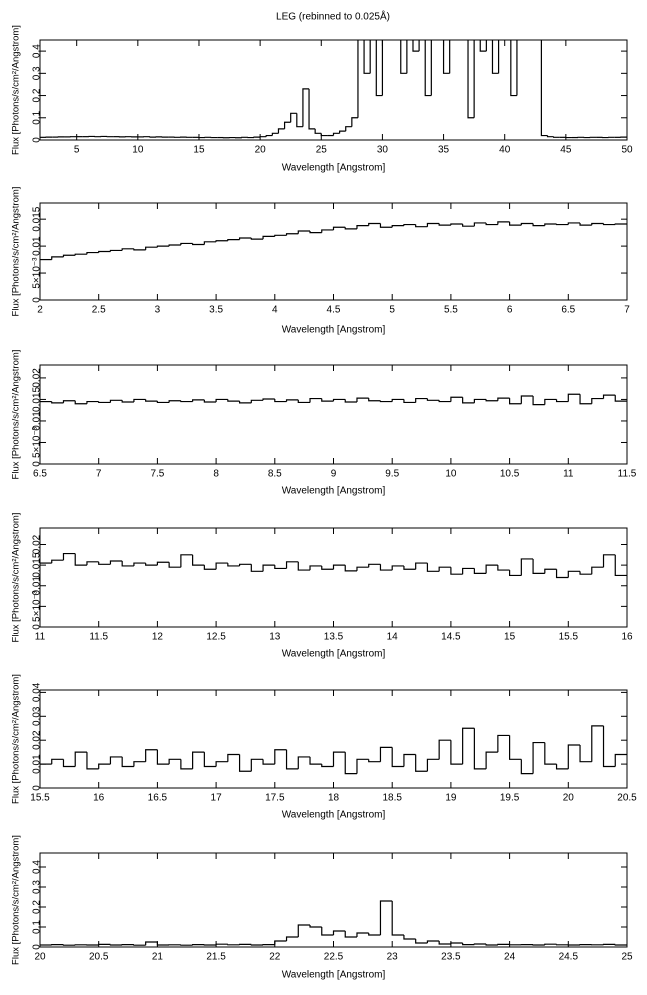 This screenshot has height=995, width=647. I want to click on x-tick-label: 10.5, so click(510, 474).